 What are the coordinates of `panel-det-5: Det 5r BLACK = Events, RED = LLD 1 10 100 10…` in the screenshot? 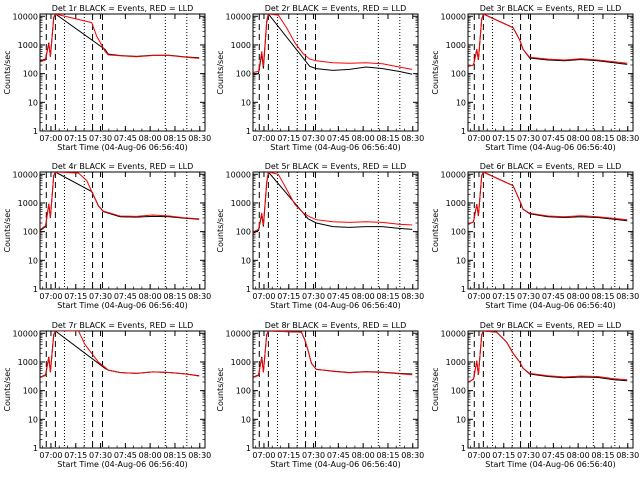 It's located at (320, 236).